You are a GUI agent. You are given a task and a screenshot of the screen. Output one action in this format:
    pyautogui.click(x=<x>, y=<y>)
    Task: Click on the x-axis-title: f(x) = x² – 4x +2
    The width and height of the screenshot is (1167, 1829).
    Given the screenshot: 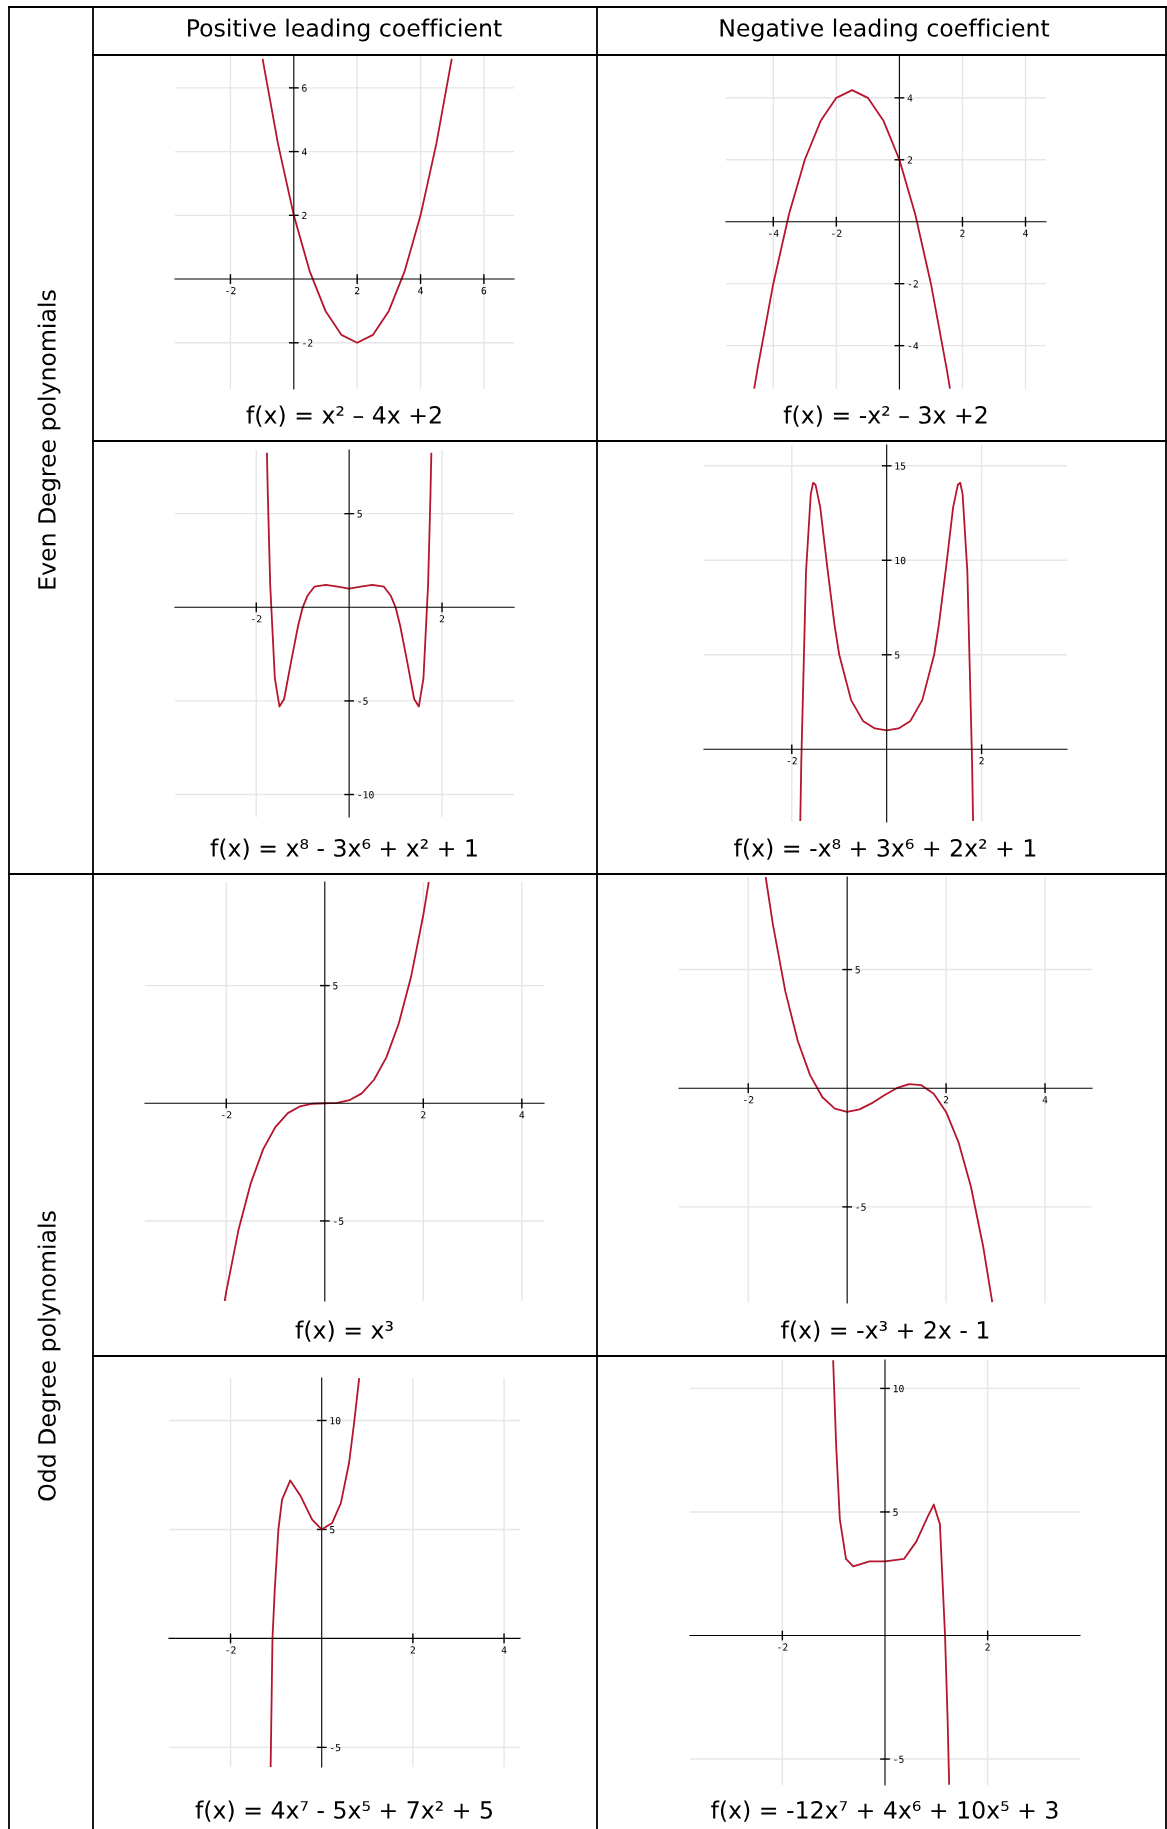 What is the action you would take?
    pyautogui.click(x=343, y=416)
    